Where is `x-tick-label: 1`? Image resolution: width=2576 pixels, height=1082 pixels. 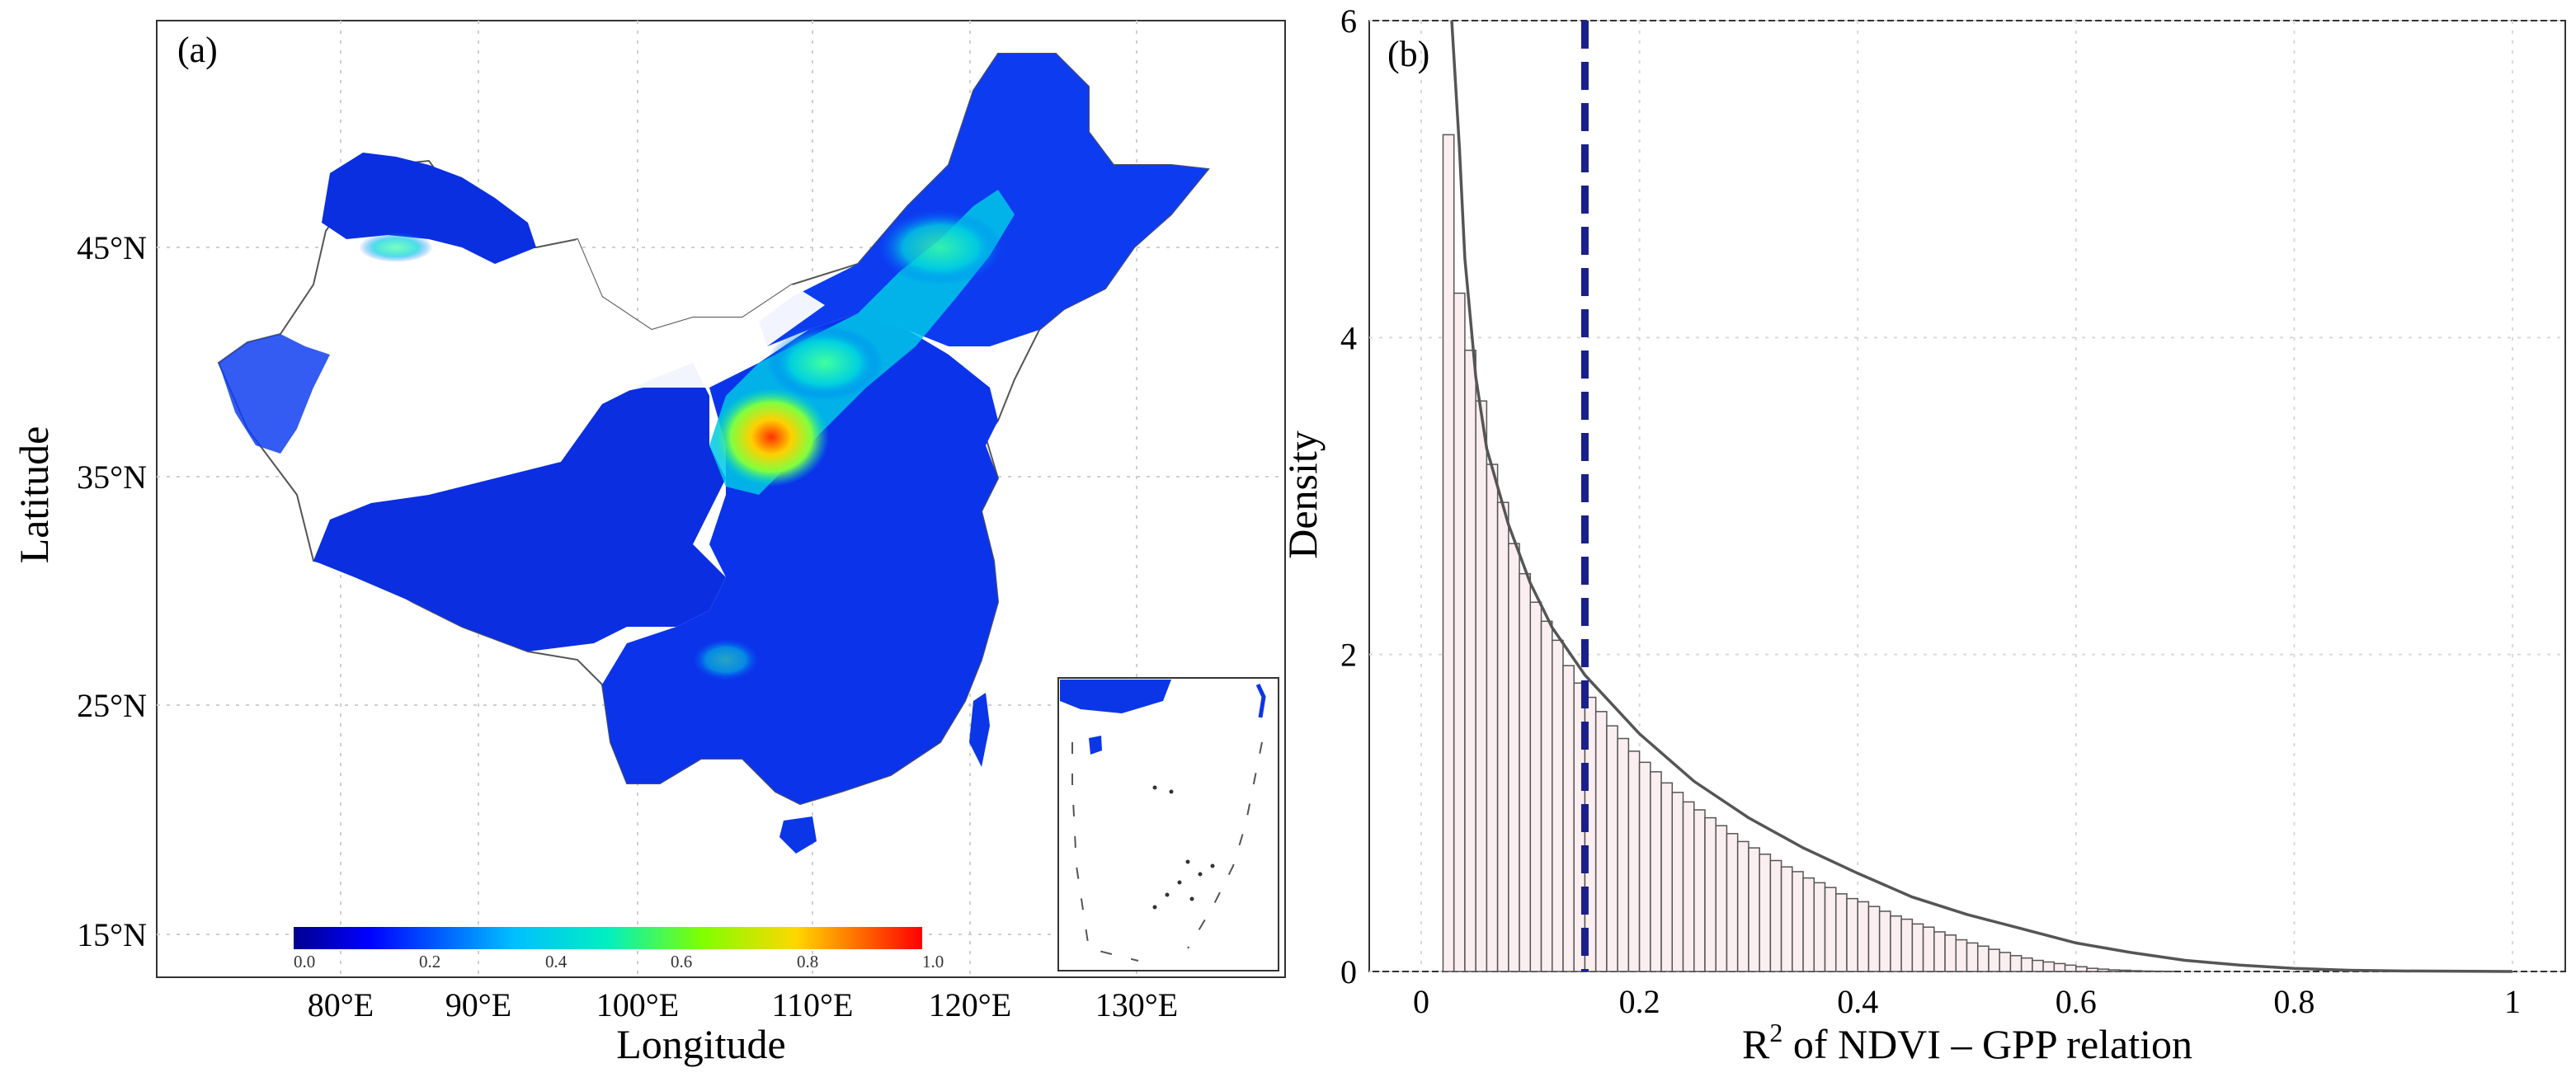
x-tick-label: 1 is located at coordinates (2512, 1002).